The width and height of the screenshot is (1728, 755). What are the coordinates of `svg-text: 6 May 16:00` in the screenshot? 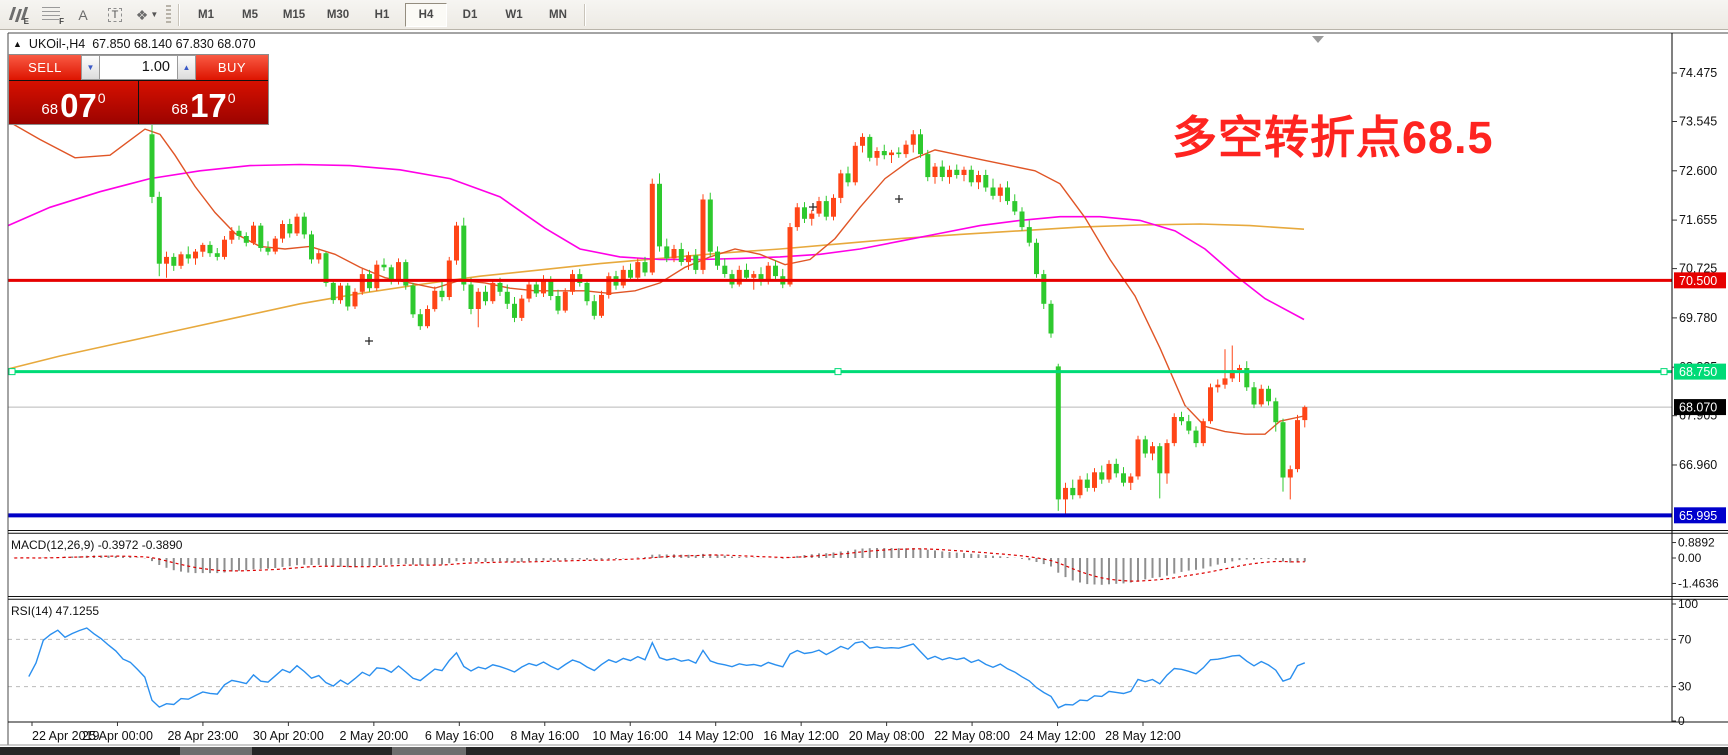 It's located at (459, 736).